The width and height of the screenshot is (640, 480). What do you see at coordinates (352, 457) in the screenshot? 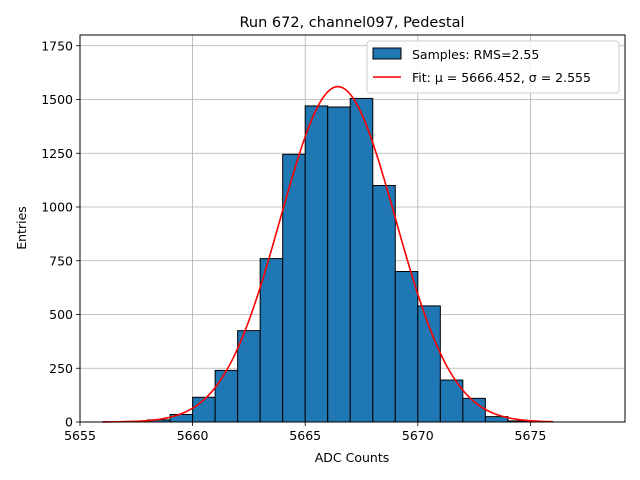
I see `x-axis-label: ADC Counts` at bounding box center [352, 457].